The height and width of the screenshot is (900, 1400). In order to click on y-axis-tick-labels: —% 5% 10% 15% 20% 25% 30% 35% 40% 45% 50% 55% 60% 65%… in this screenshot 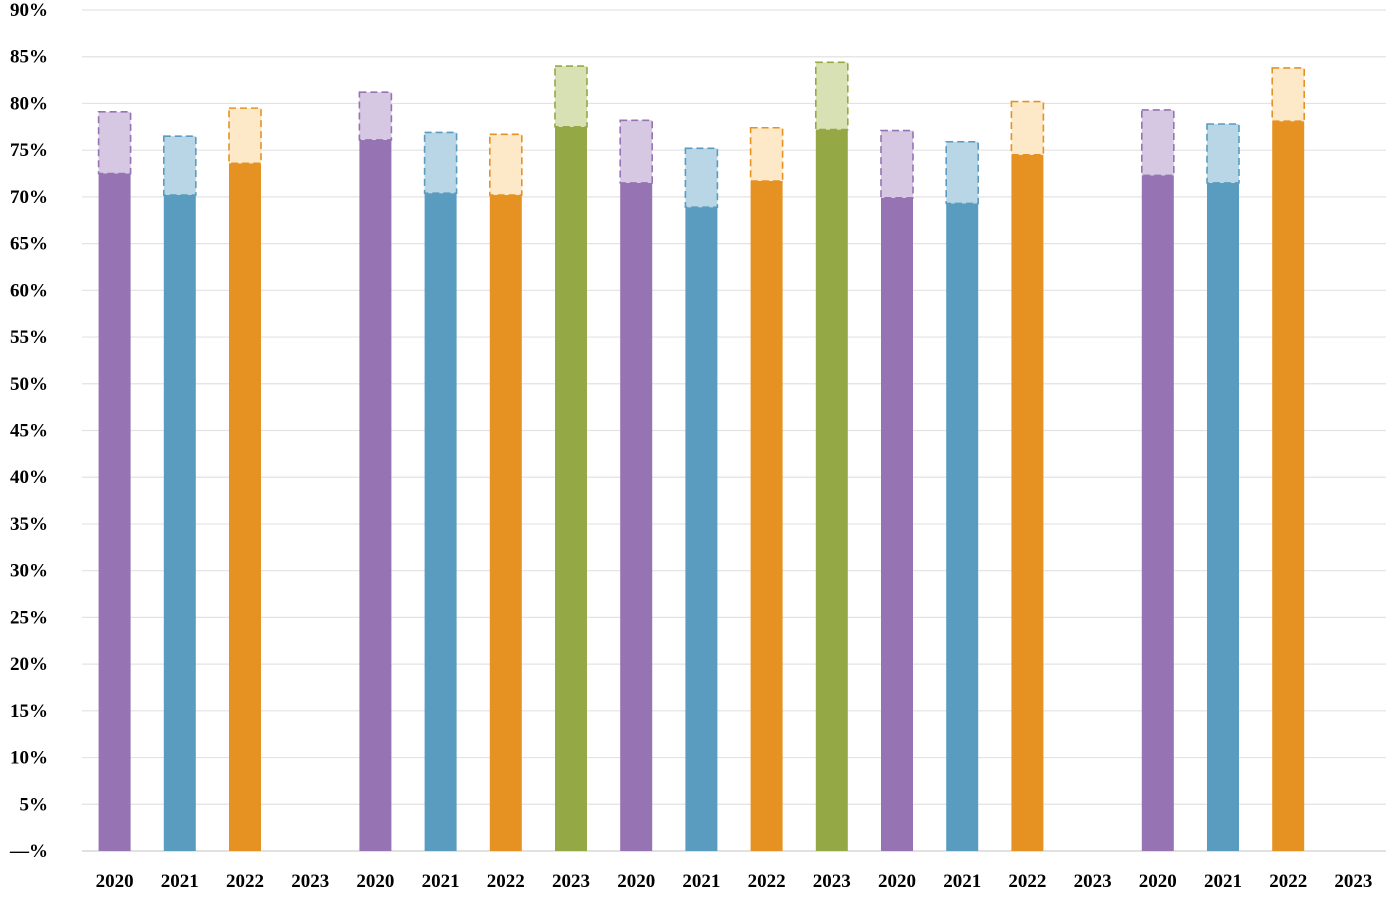, I will do `click(28, 431)`.